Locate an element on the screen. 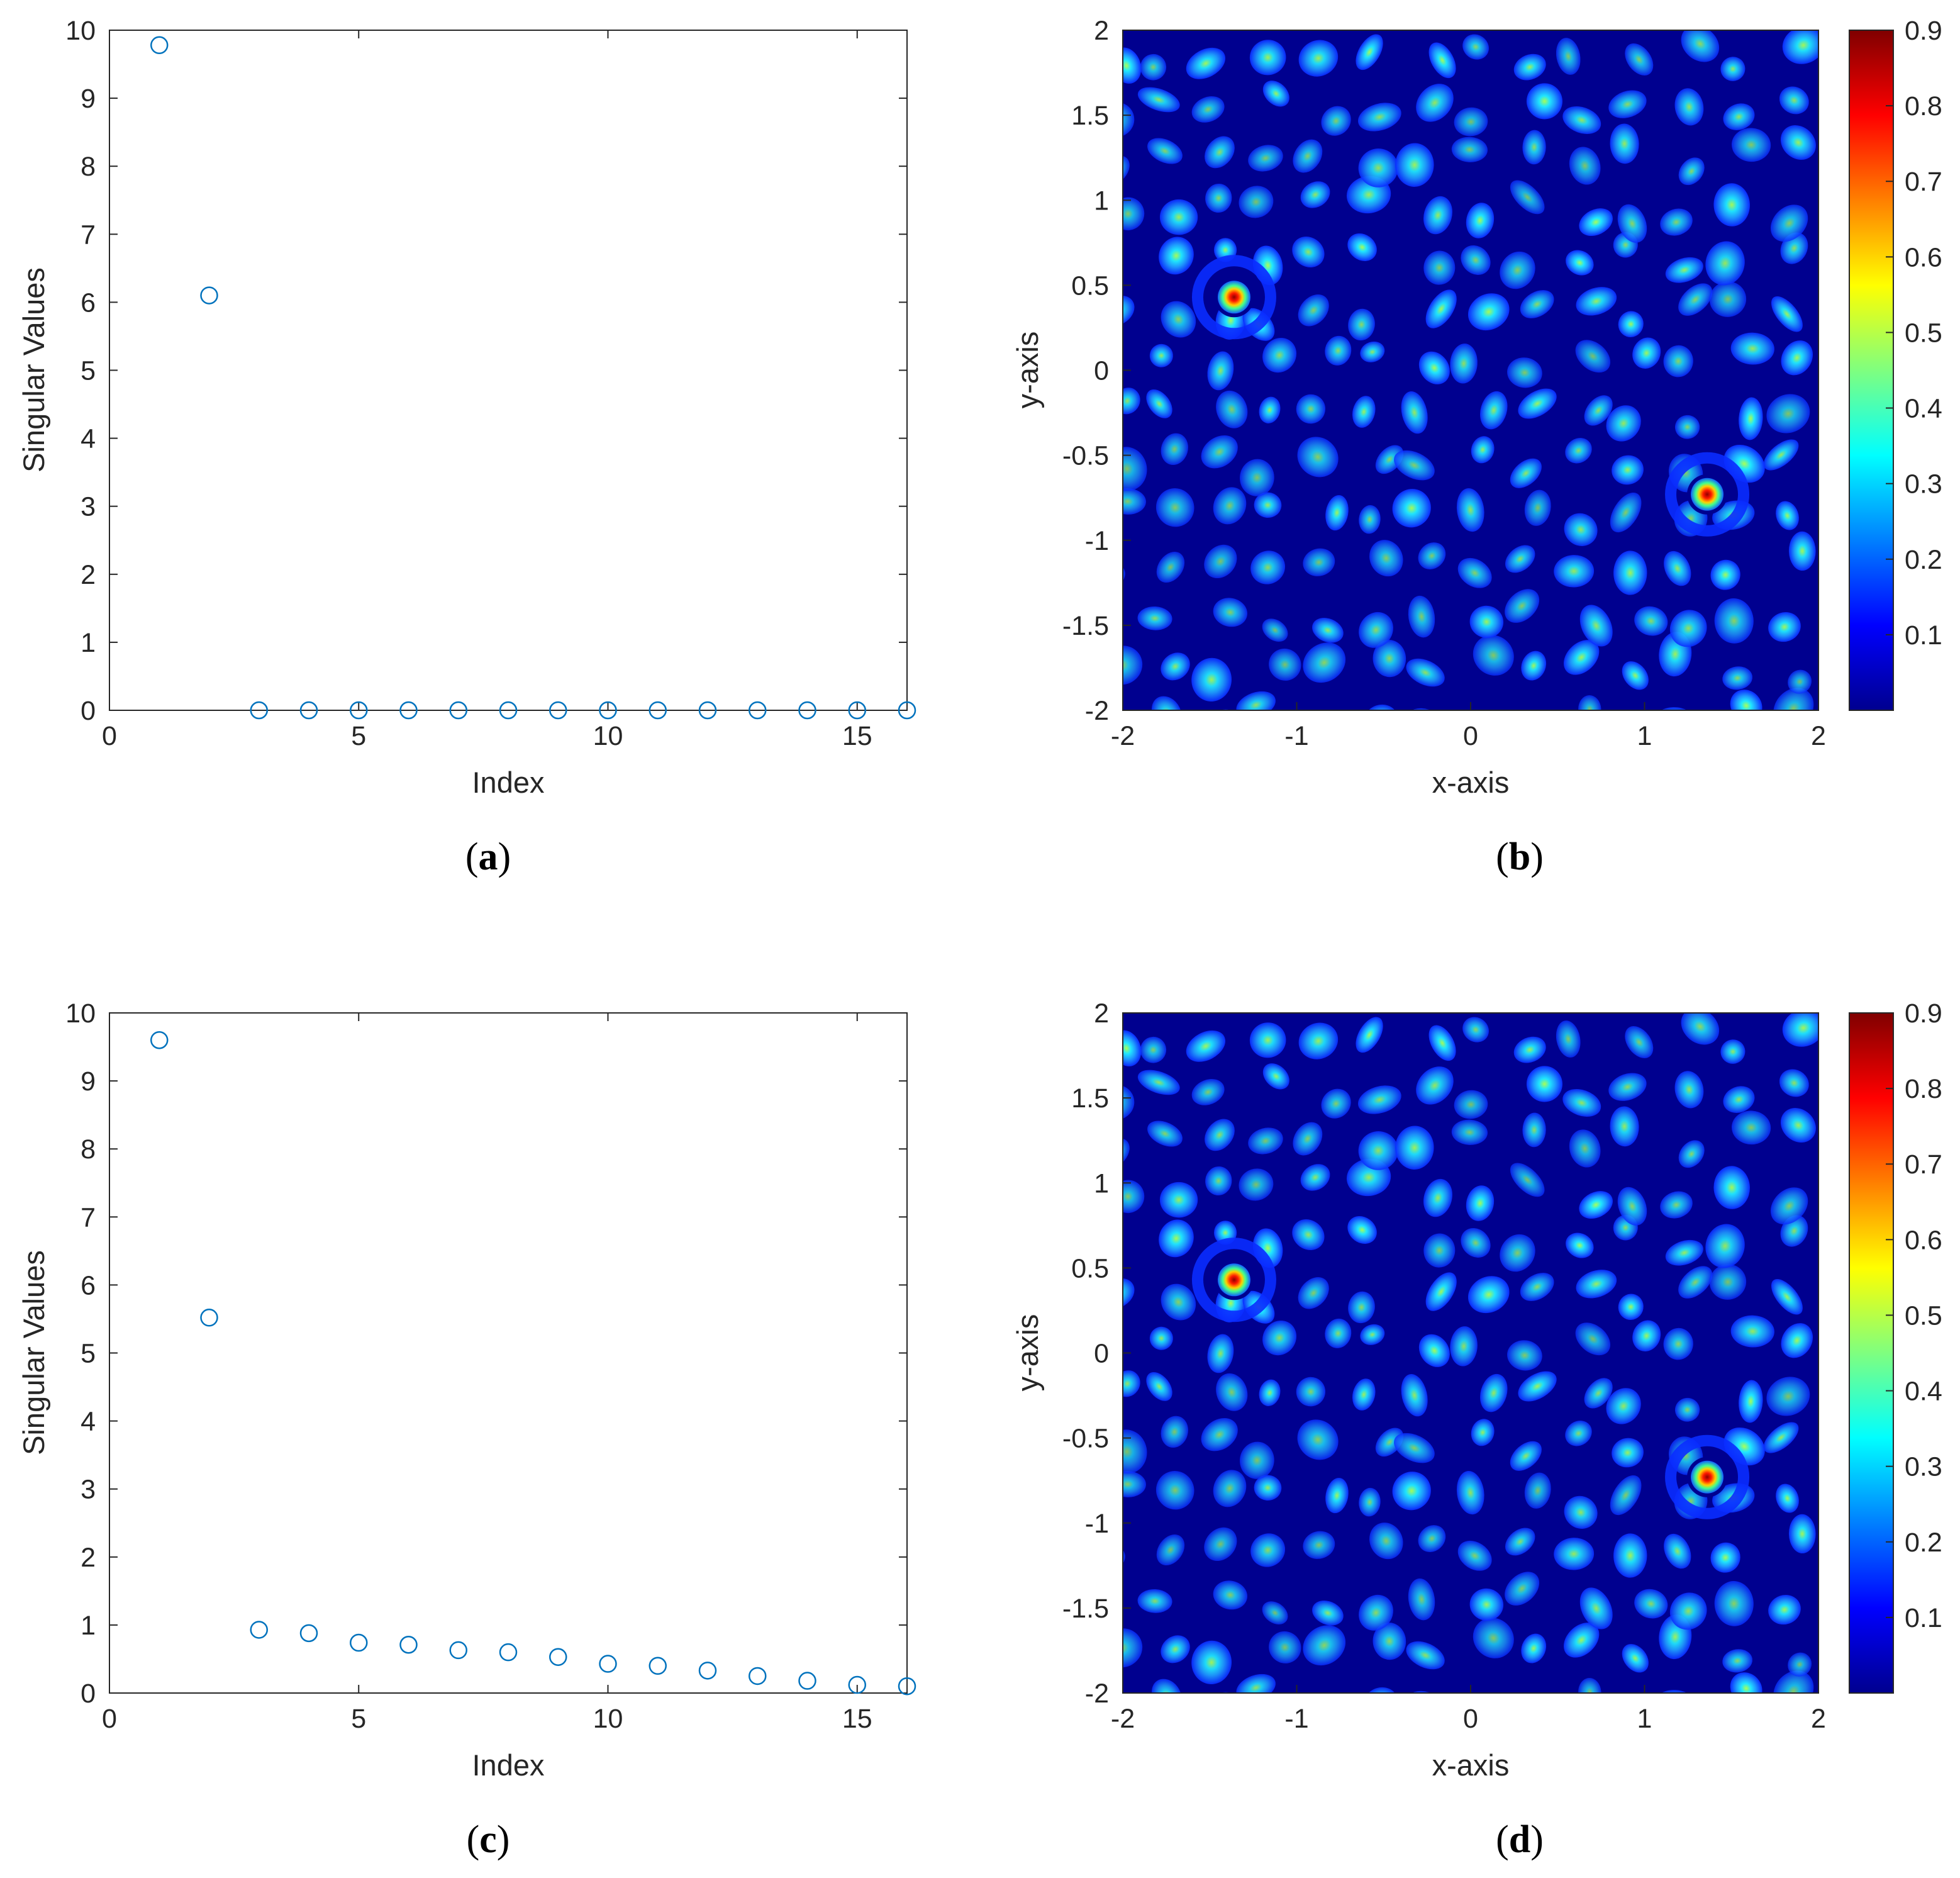 Image resolution: width=1960 pixels, height=1878 pixels. colorbar-tick-label: 0.4 is located at coordinates (1923, 1392).